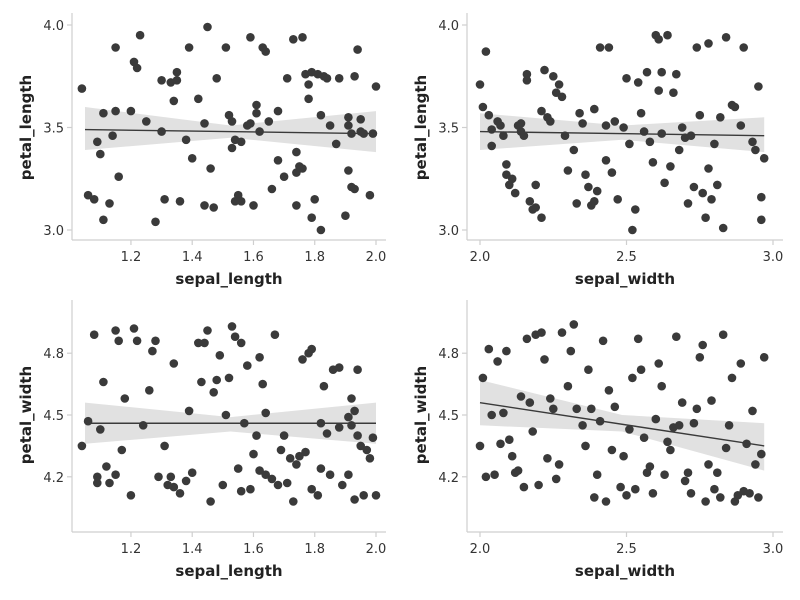 The height and width of the screenshot is (600, 800). I want to click on x-axis-label: sepal_width, so click(625, 279).